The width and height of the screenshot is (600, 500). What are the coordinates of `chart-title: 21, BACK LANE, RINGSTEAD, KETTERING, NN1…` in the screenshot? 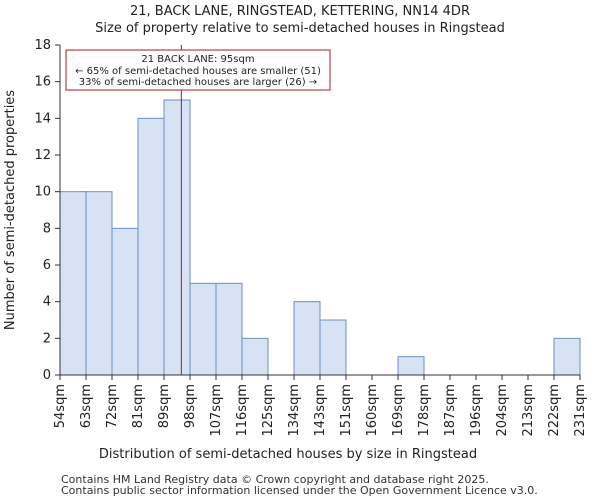 It's located at (300, 11).